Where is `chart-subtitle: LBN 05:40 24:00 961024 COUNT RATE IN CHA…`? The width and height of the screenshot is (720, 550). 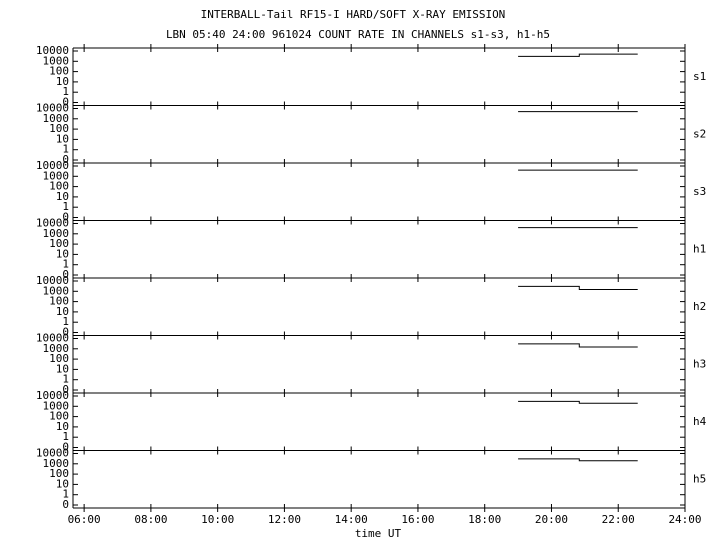
chart-subtitle: LBN 05:40 24:00 961024 COUNT RATE IN CHA… is located at coordinates (358, 34).